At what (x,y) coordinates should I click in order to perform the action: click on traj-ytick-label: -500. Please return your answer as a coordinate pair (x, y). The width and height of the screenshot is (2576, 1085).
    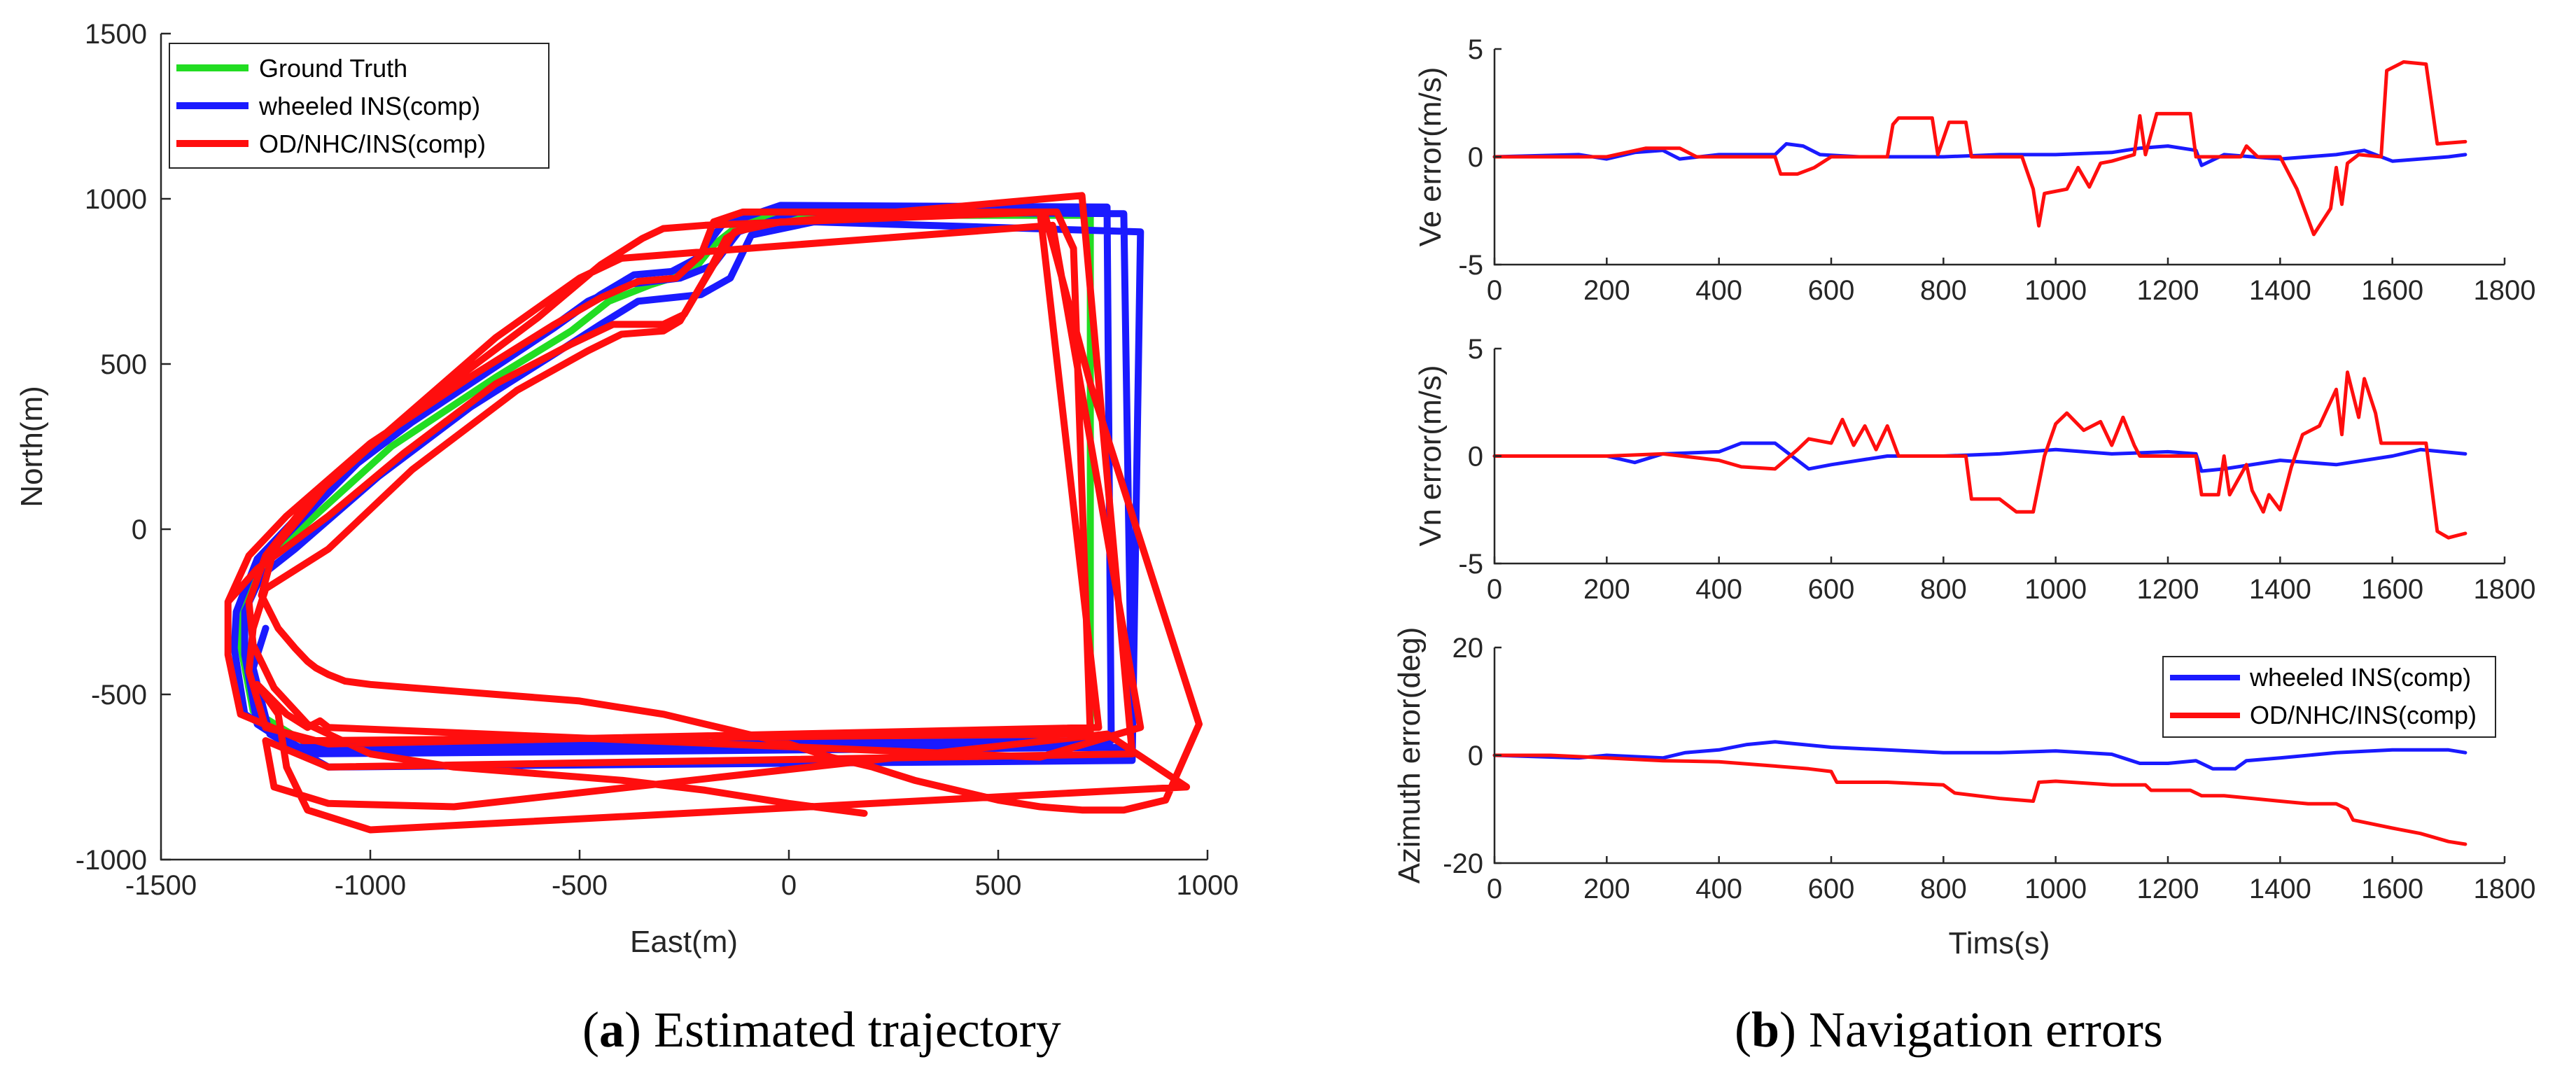
    Looking at the image, I should click on (119, 695).